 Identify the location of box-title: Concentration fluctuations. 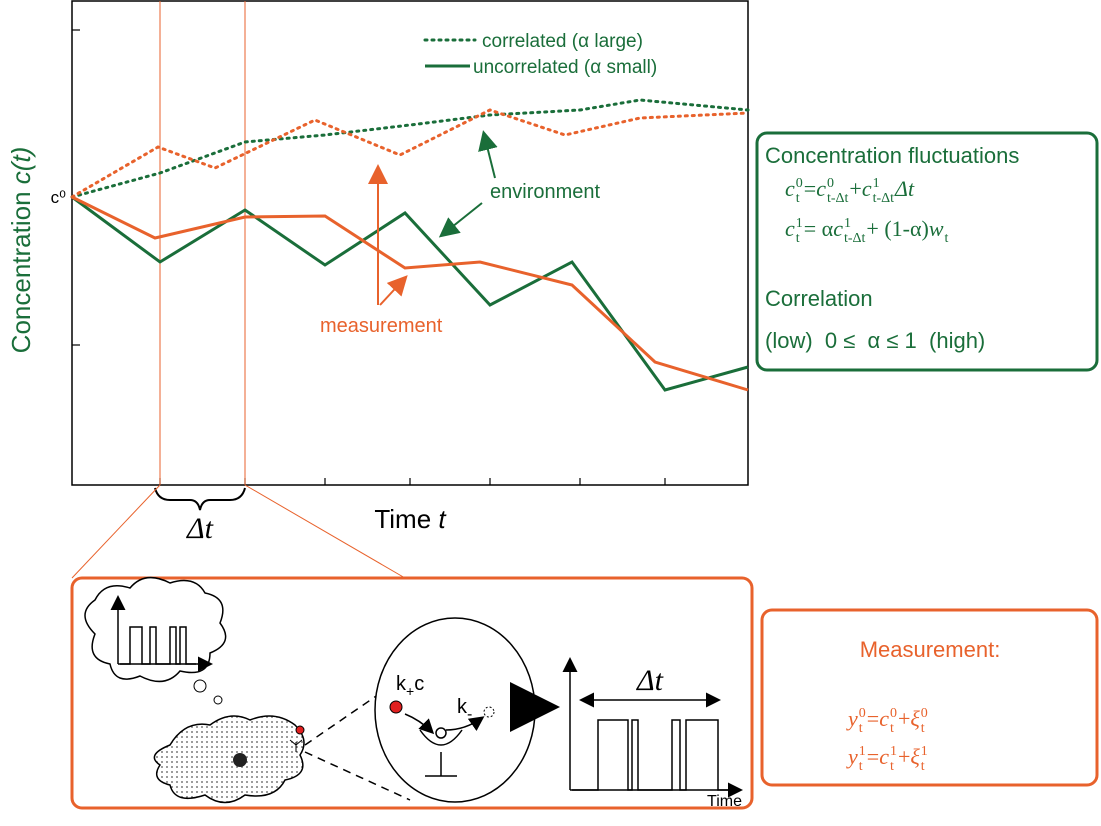
(892, 155).